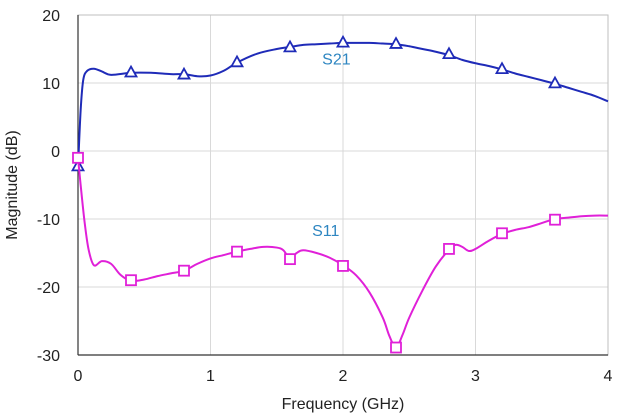 The width and height of the screenshot is (620, 419). Describe the element at coordinates (325, 231) in the screenshot. I see `series-label-s11: S11` at that location.